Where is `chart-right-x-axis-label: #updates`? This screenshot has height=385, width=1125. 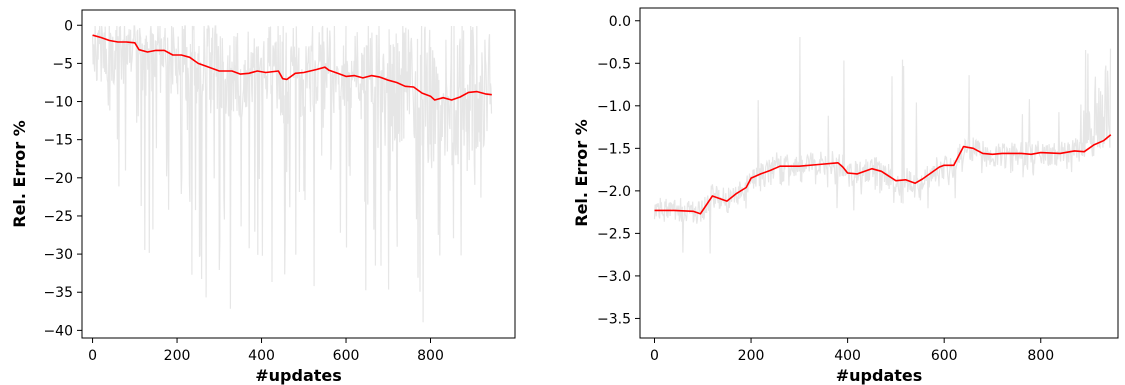 chart-right-x-axis-label: #updates is located at coordinates (879, 375).